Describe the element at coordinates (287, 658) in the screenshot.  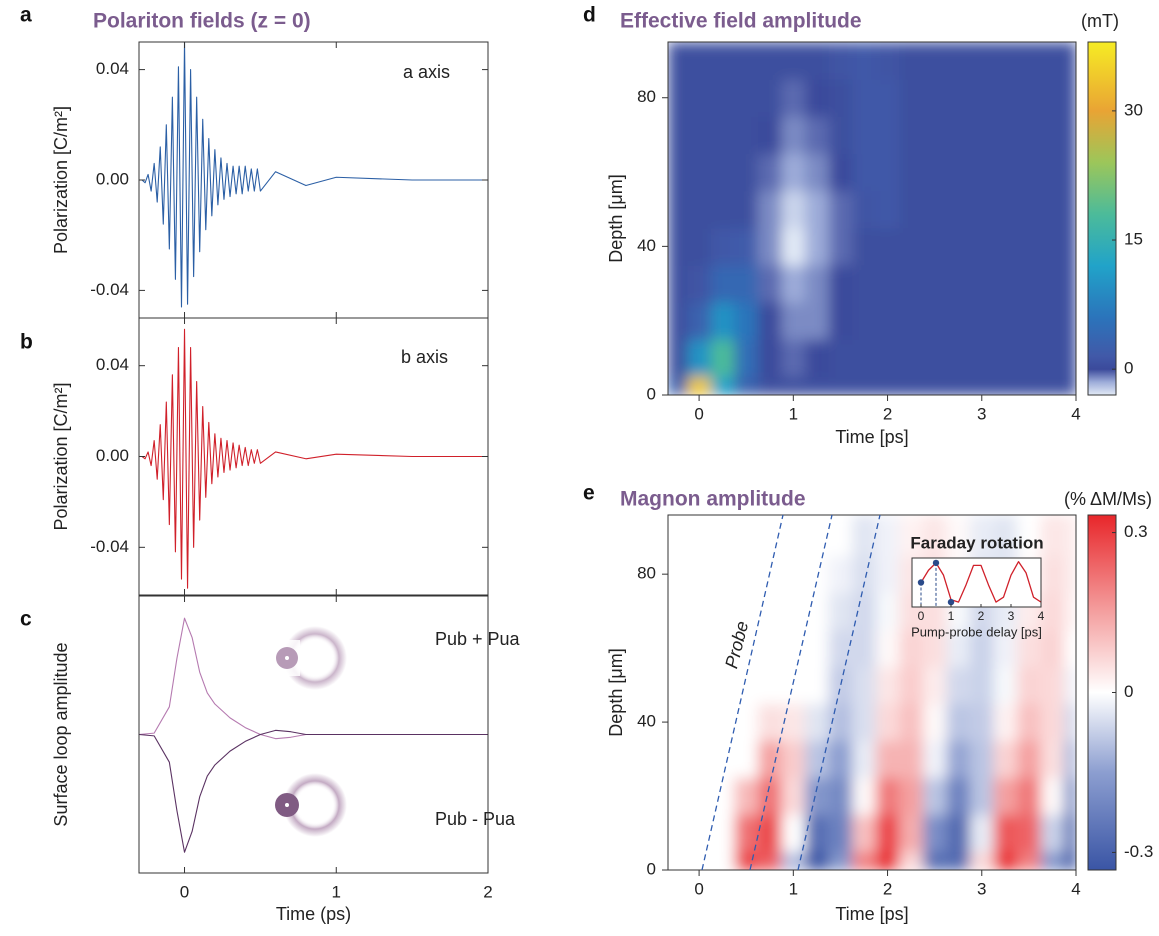
I see `ring-dot-center` at that location.